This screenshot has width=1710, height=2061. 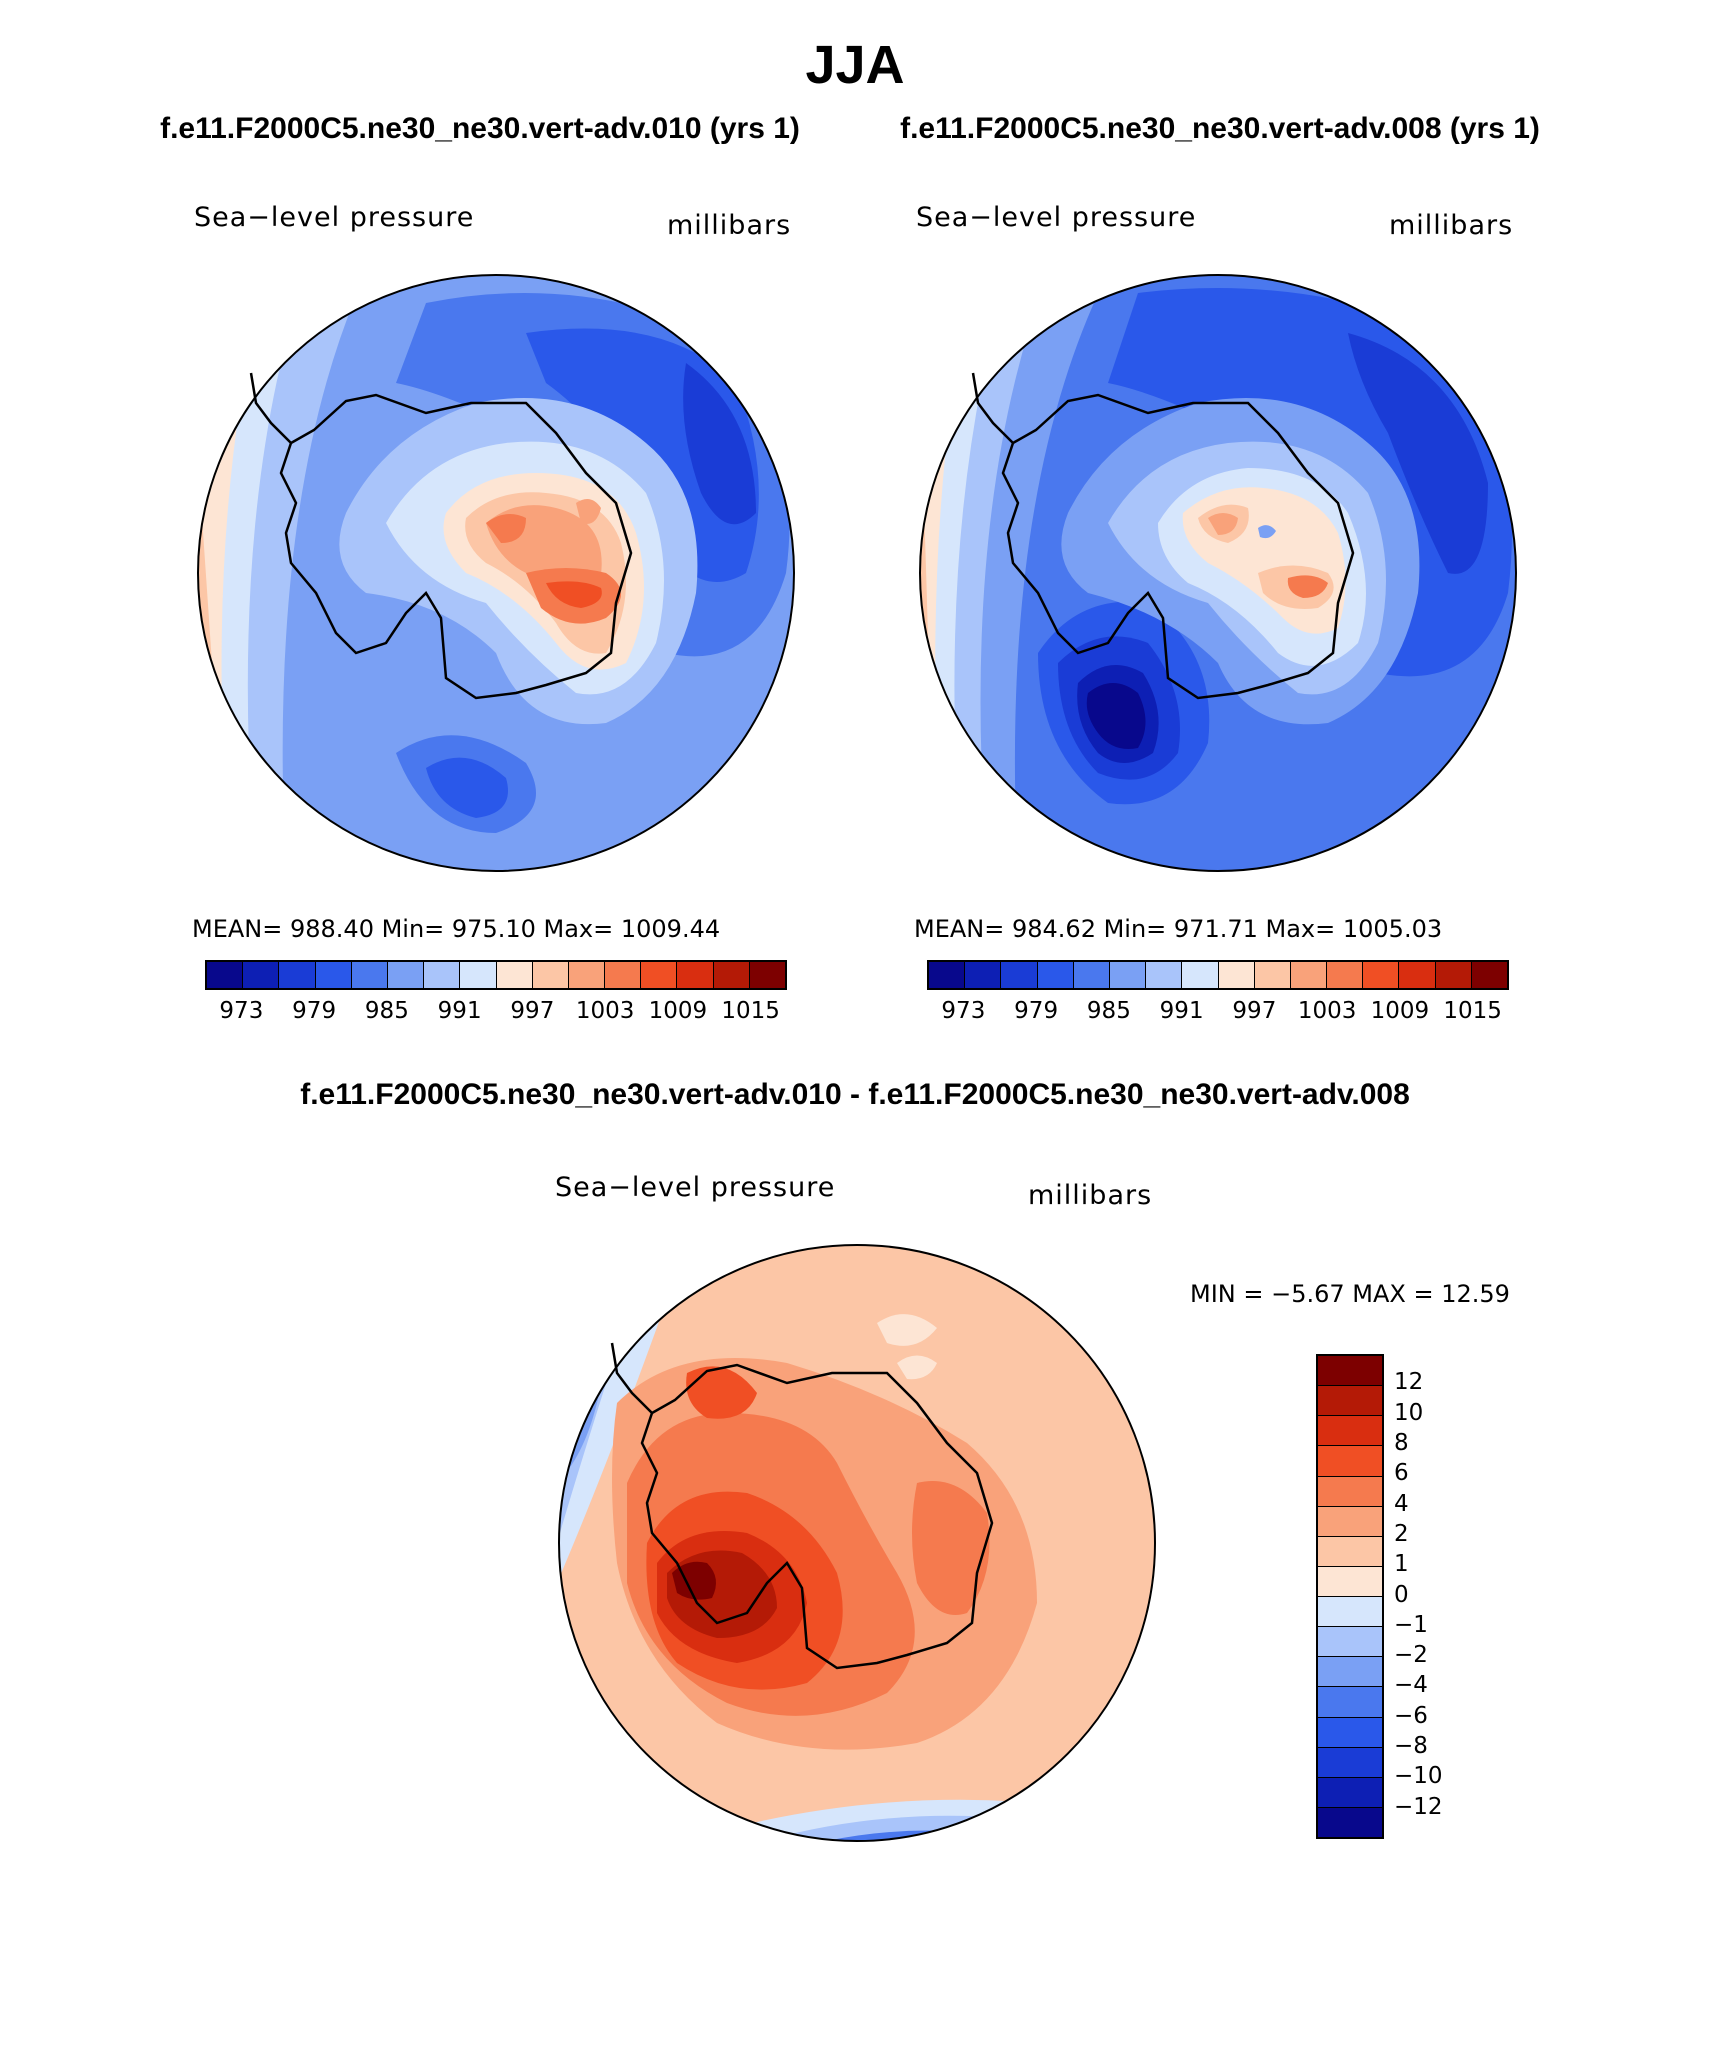 What do you see at coordinates (992, 408) in the screenshot?
I see `panel-b-peninsula` at bounding box center [992, 408].